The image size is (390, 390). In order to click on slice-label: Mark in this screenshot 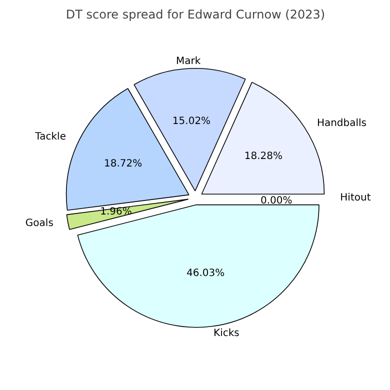, I will do `click(188, 61)`.